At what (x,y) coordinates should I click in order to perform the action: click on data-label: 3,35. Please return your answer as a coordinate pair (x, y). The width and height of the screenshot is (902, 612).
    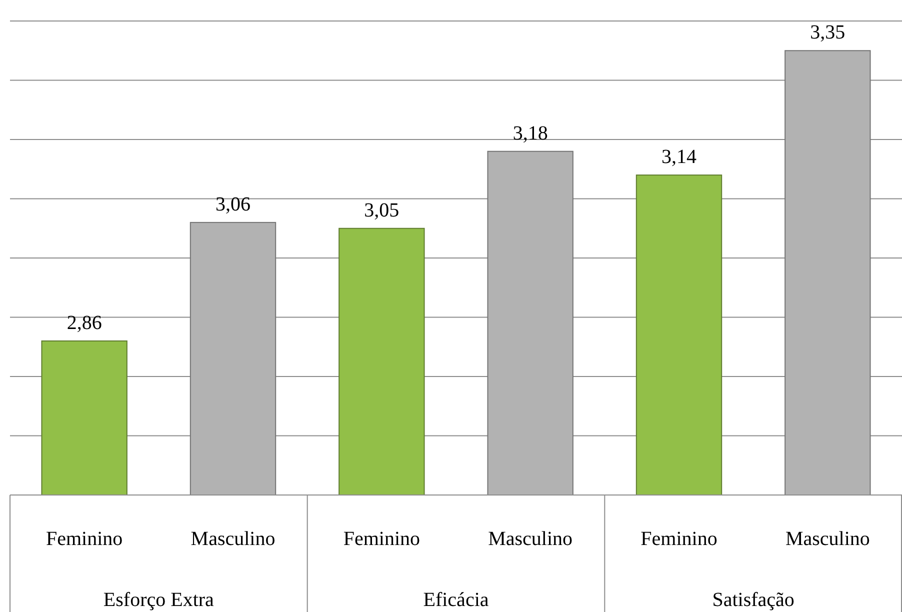
    Looking at the image, I should click on (828, 33).